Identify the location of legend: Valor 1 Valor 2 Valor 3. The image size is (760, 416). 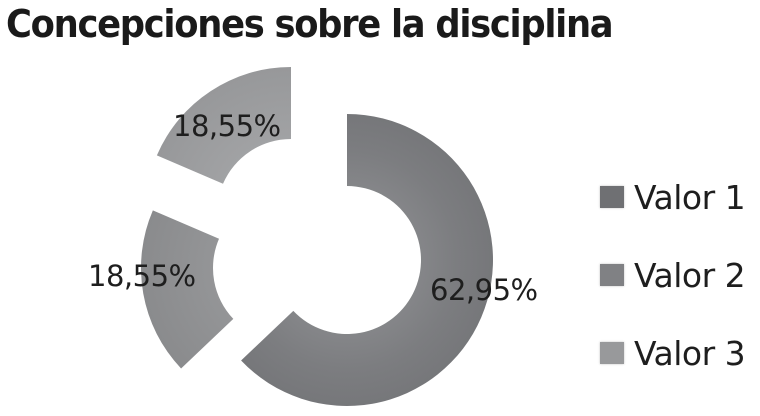
(673, 275).